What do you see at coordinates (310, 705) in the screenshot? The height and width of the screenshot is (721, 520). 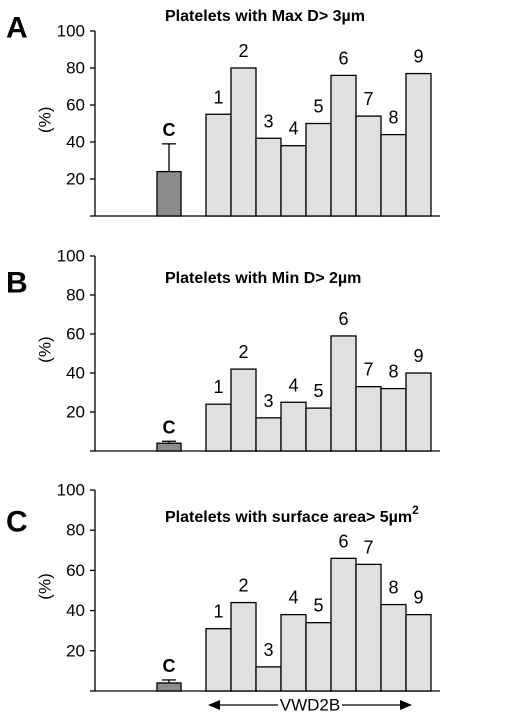 I see `x-axis-label: VWD2B` at bounding box center [310, 705].